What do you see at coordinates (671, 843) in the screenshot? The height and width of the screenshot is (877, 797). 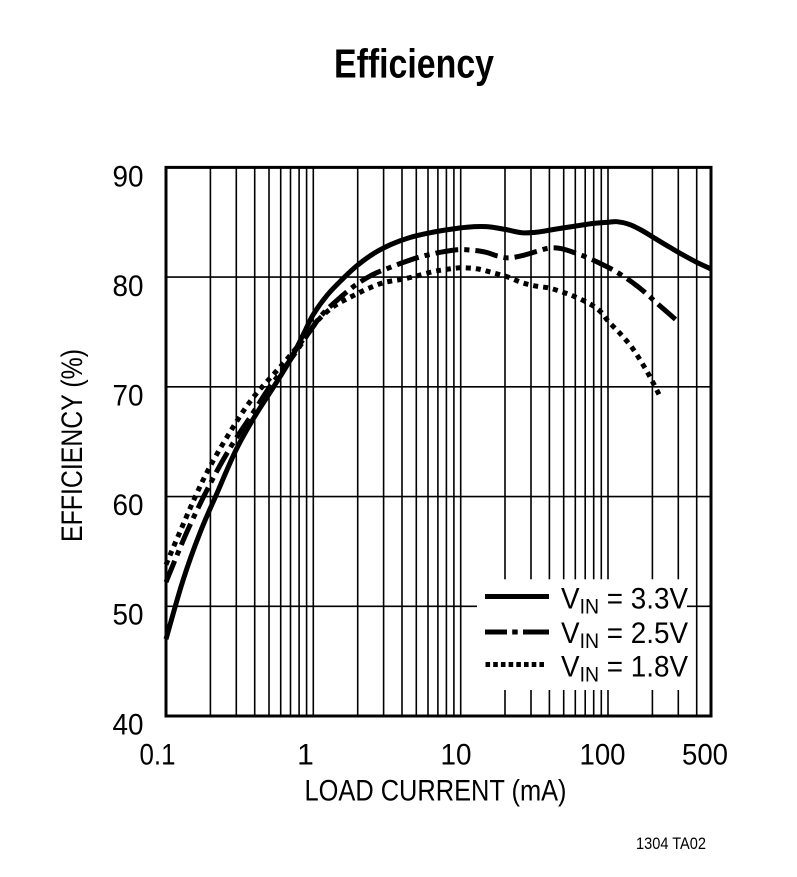 I see `svg-text: 1304 TA02` at bounding box center [671, 843].